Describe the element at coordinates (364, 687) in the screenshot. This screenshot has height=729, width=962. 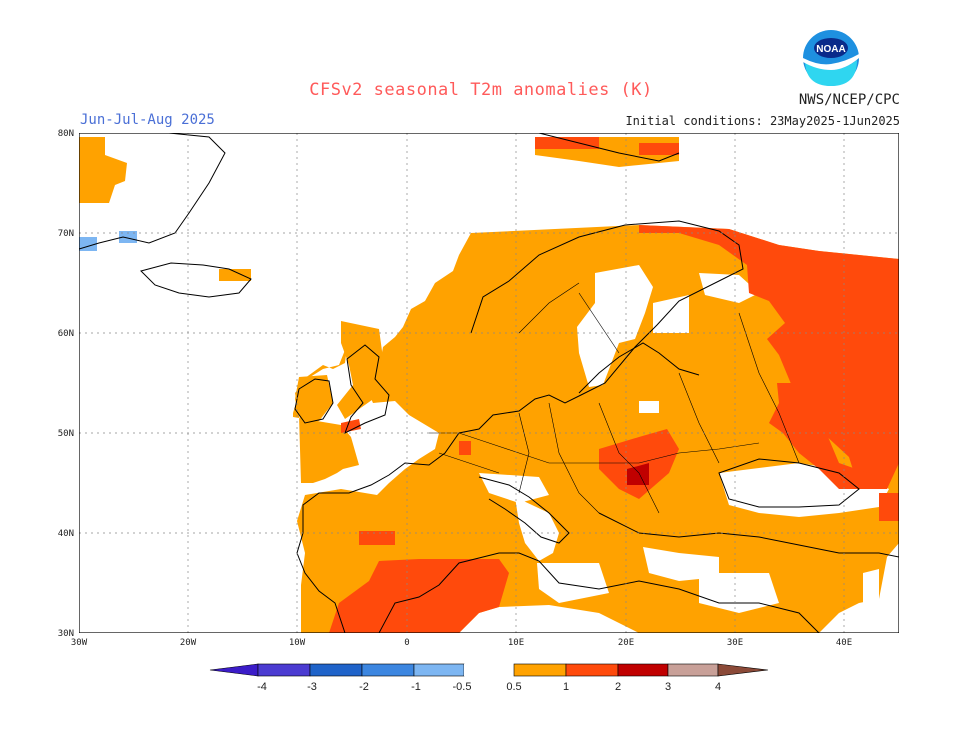
I see `colorbar-label: -2` at that location.